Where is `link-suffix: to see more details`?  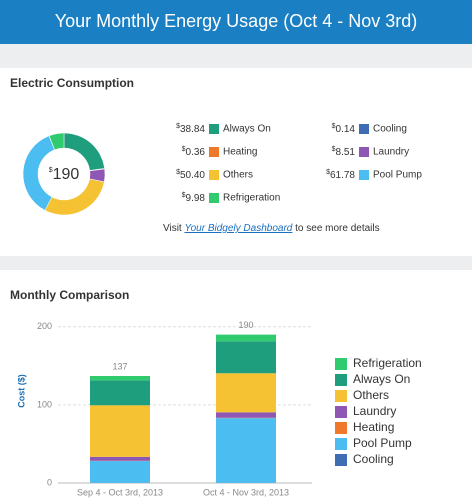 link-suffix: to see more details is located at coordinates (337, 228).